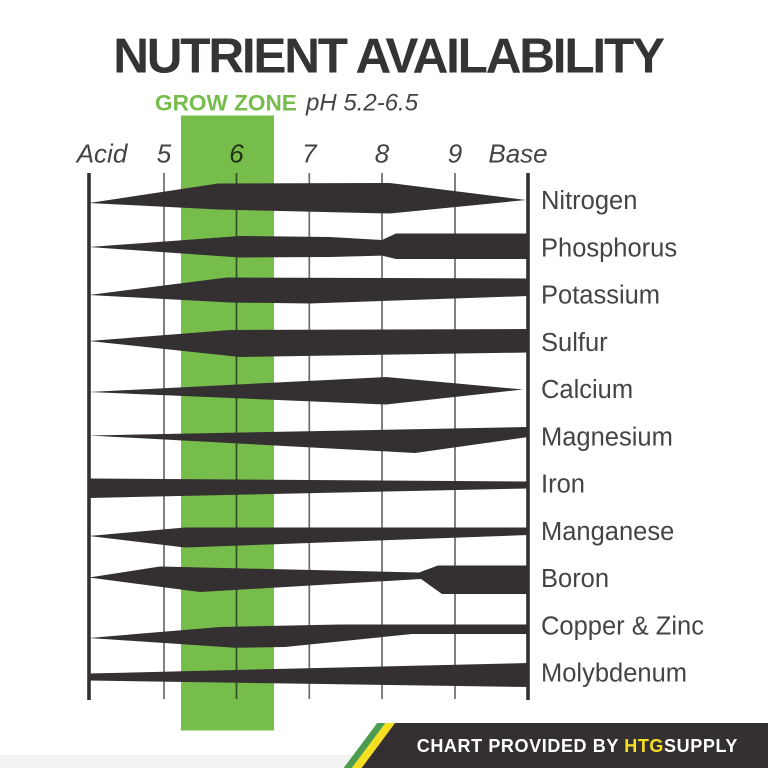 This screenshot has width=768, height=768. What do you see at coordinates (310, 154) in the screenshot?
I see `svg-text: 7` at bounding box center [310, 154].